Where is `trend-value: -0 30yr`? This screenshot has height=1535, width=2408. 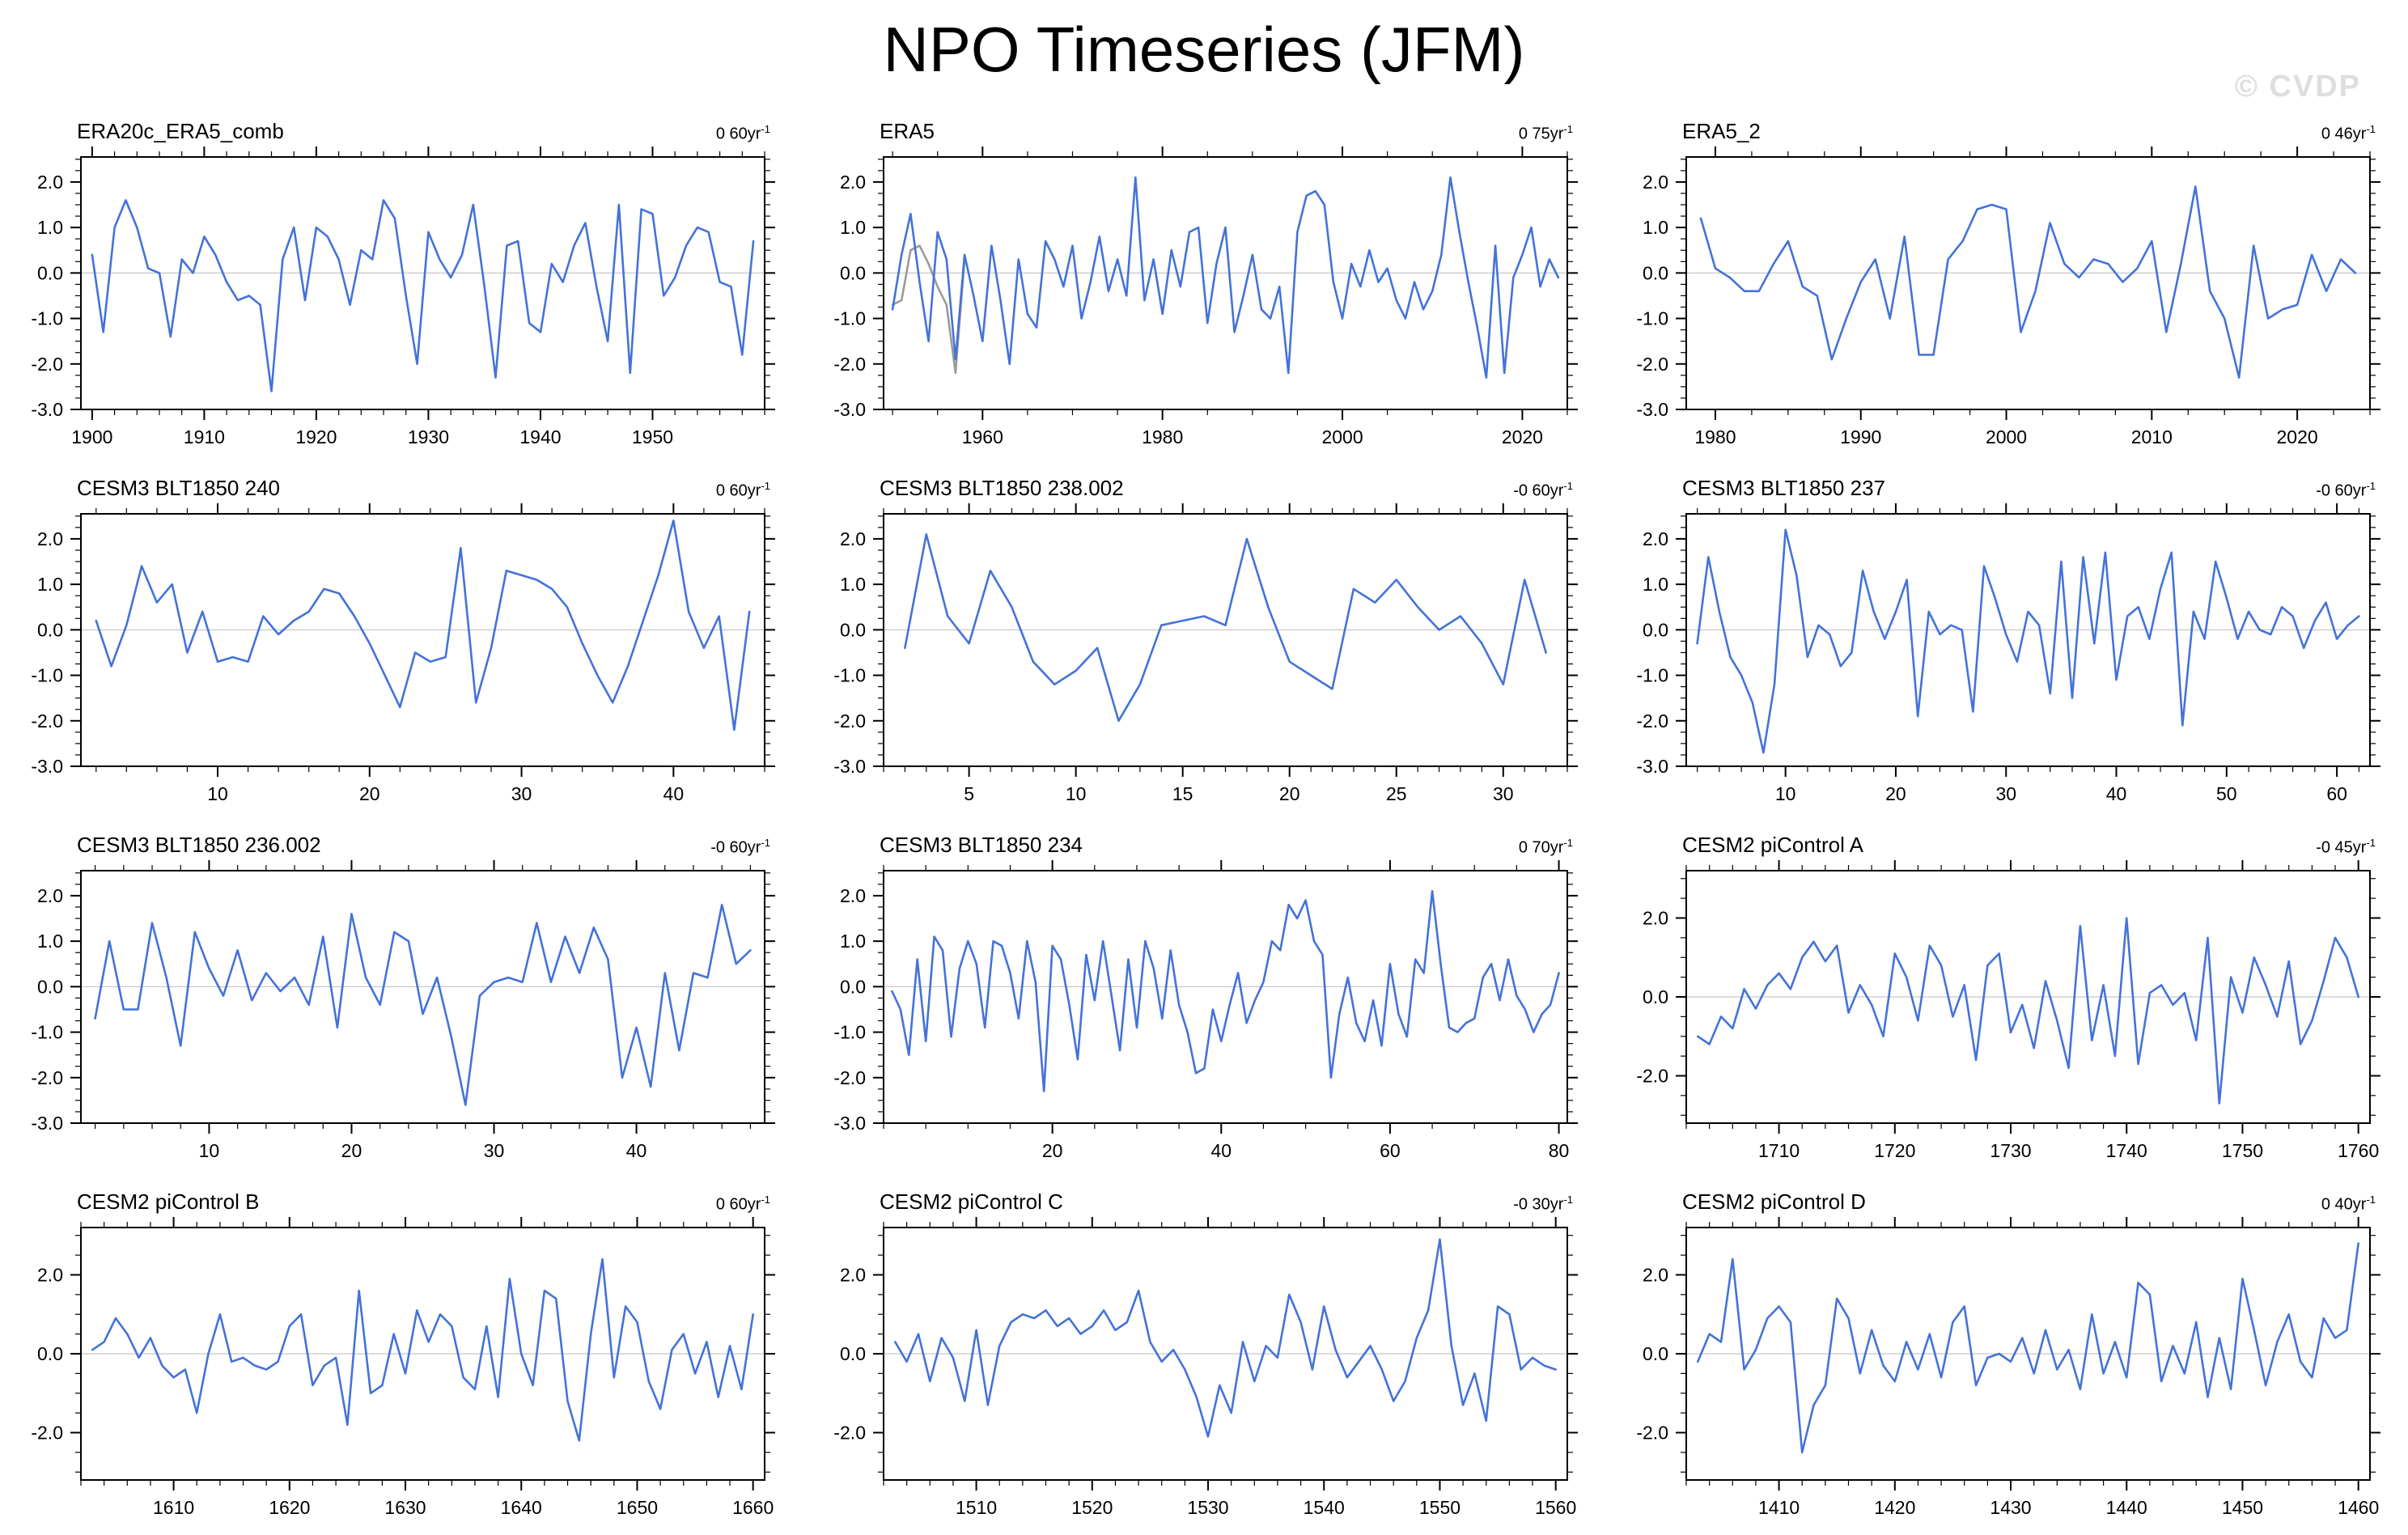 trend-value: -0 30yr is located at coordinates (1538, 1205).